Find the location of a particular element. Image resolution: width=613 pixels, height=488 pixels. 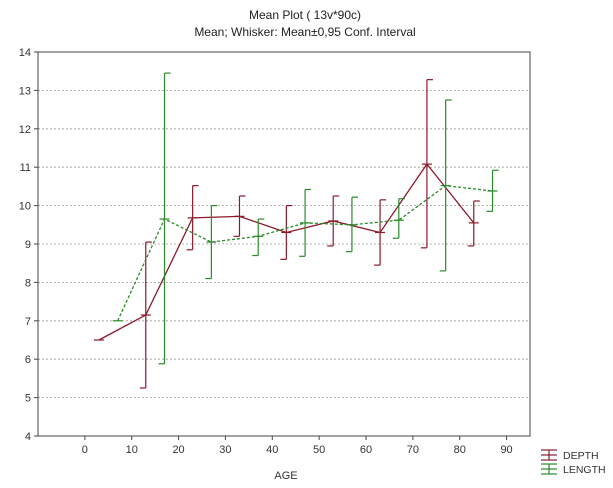

x-tick-label: 30 is located at coordinates (225, 450).